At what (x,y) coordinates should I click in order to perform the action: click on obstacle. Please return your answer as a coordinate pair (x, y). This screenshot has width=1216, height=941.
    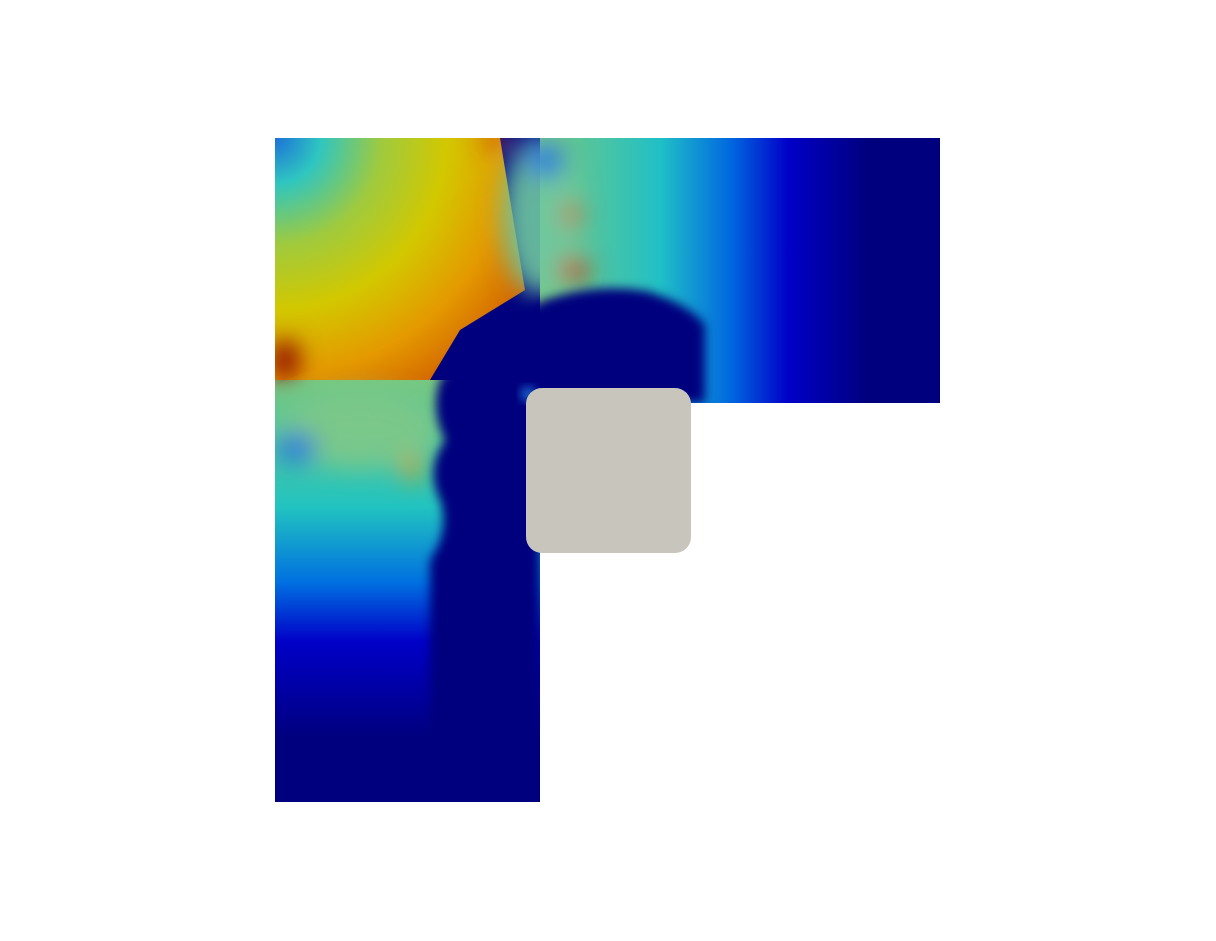
    Looking at the image, I should click on (608, 470).